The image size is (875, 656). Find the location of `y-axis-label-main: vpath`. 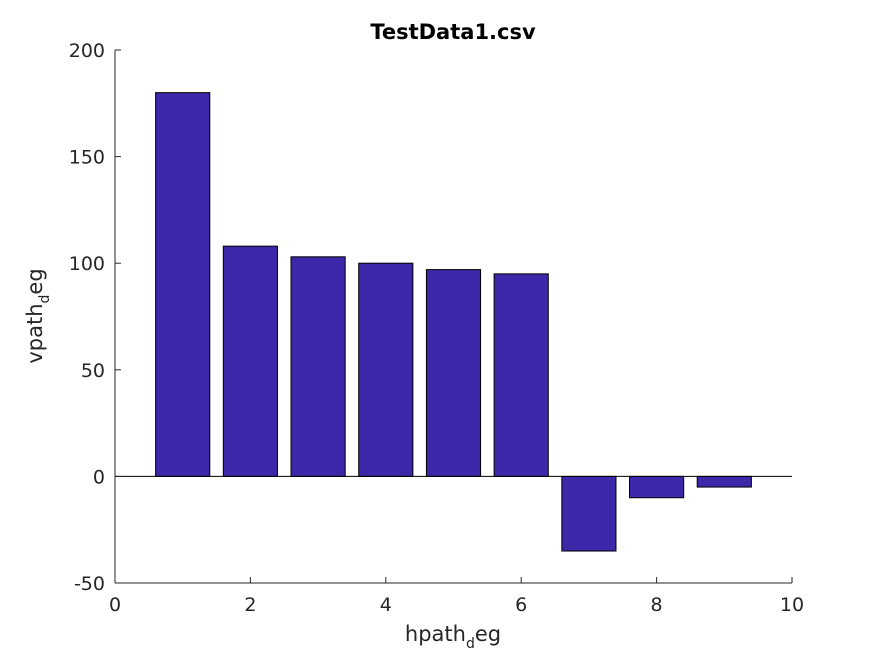

y-axis-label-main: vpath is located at coordinates (35, 333).